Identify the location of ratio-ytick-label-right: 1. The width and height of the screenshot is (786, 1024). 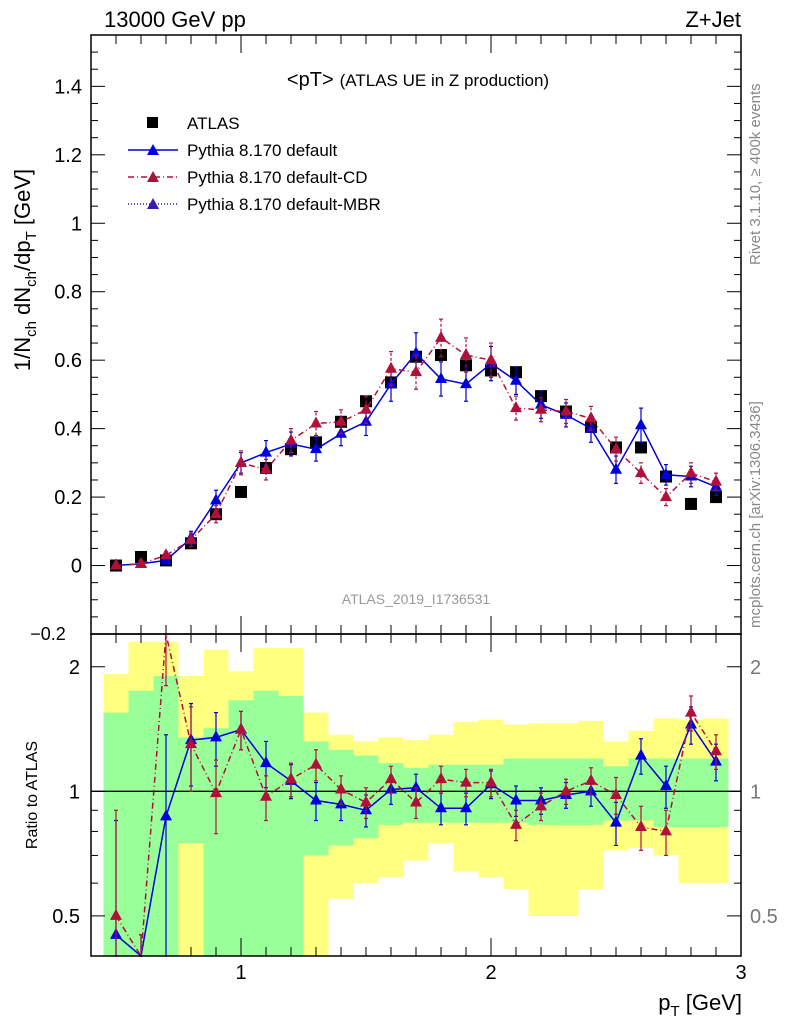
(755, 792).